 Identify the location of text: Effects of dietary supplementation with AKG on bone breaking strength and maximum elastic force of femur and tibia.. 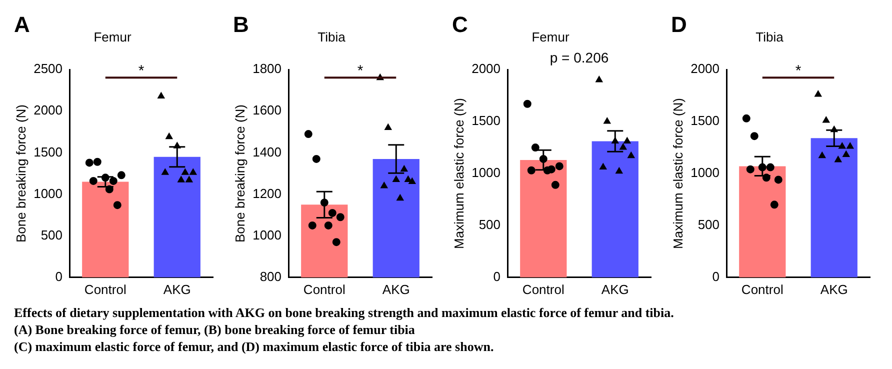
(344, 312).